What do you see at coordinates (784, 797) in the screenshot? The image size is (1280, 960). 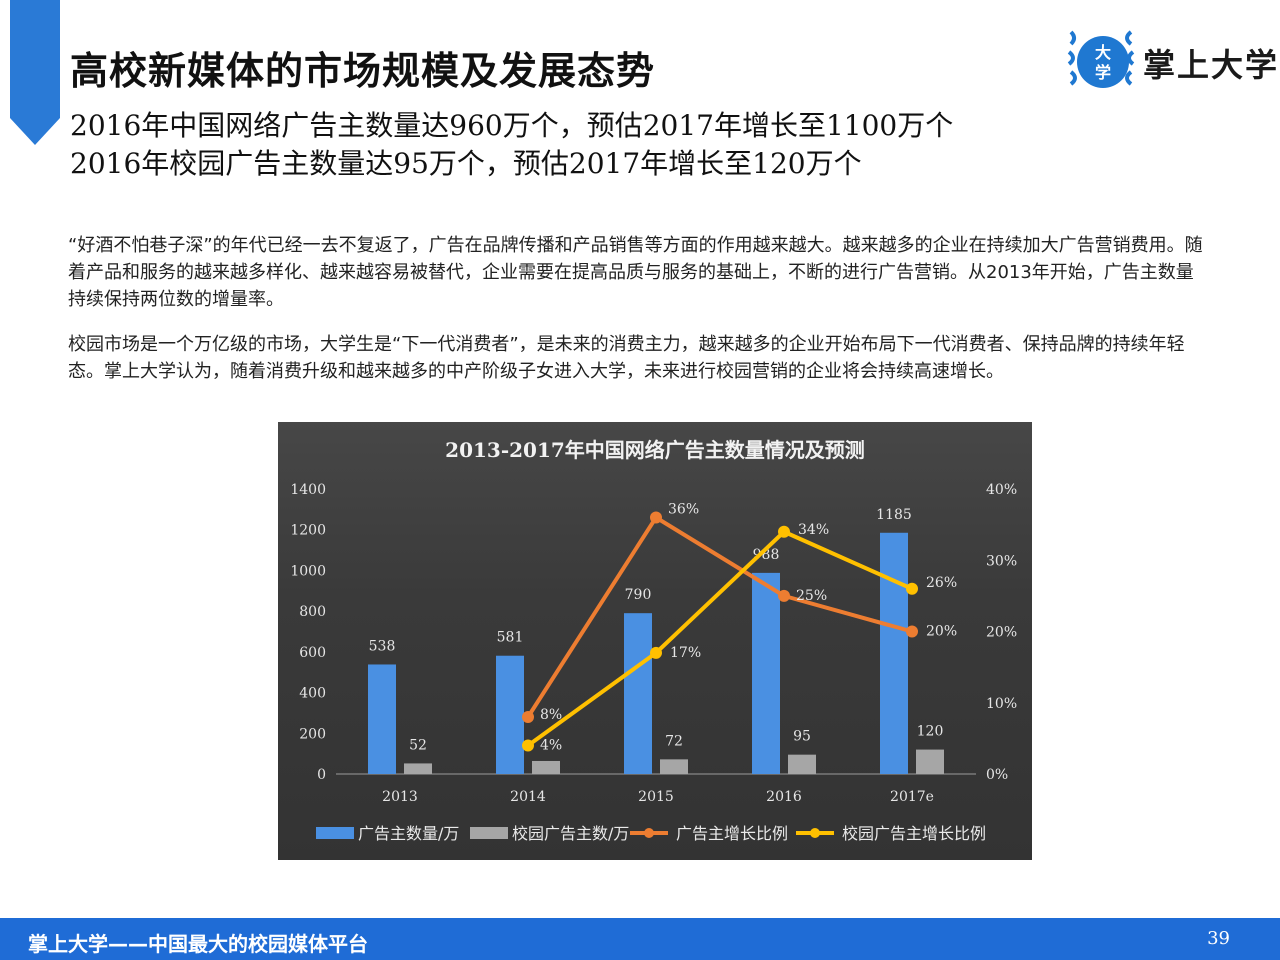 I see `x-tick-label: 2016` at bounding box center [784, 797].